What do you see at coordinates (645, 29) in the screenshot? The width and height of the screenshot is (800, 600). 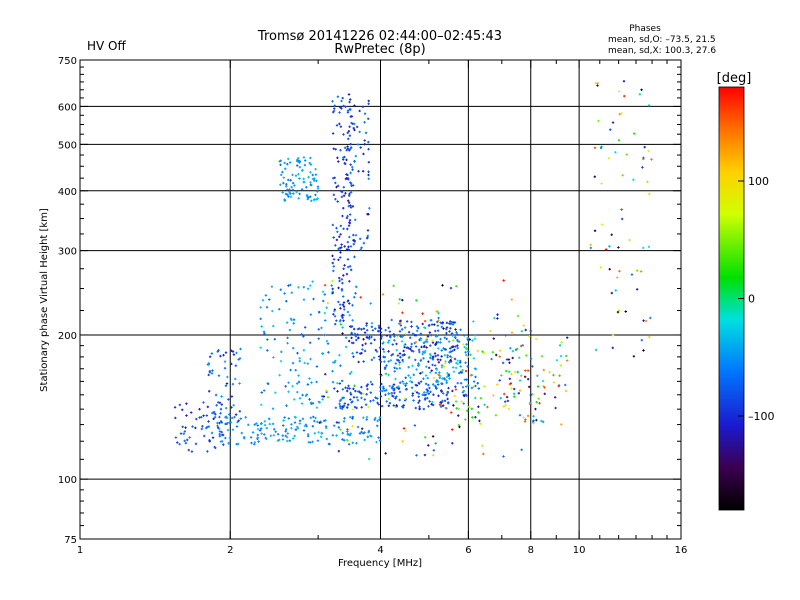 I see `phases-title: Phases` at bounding box center [645, 29].